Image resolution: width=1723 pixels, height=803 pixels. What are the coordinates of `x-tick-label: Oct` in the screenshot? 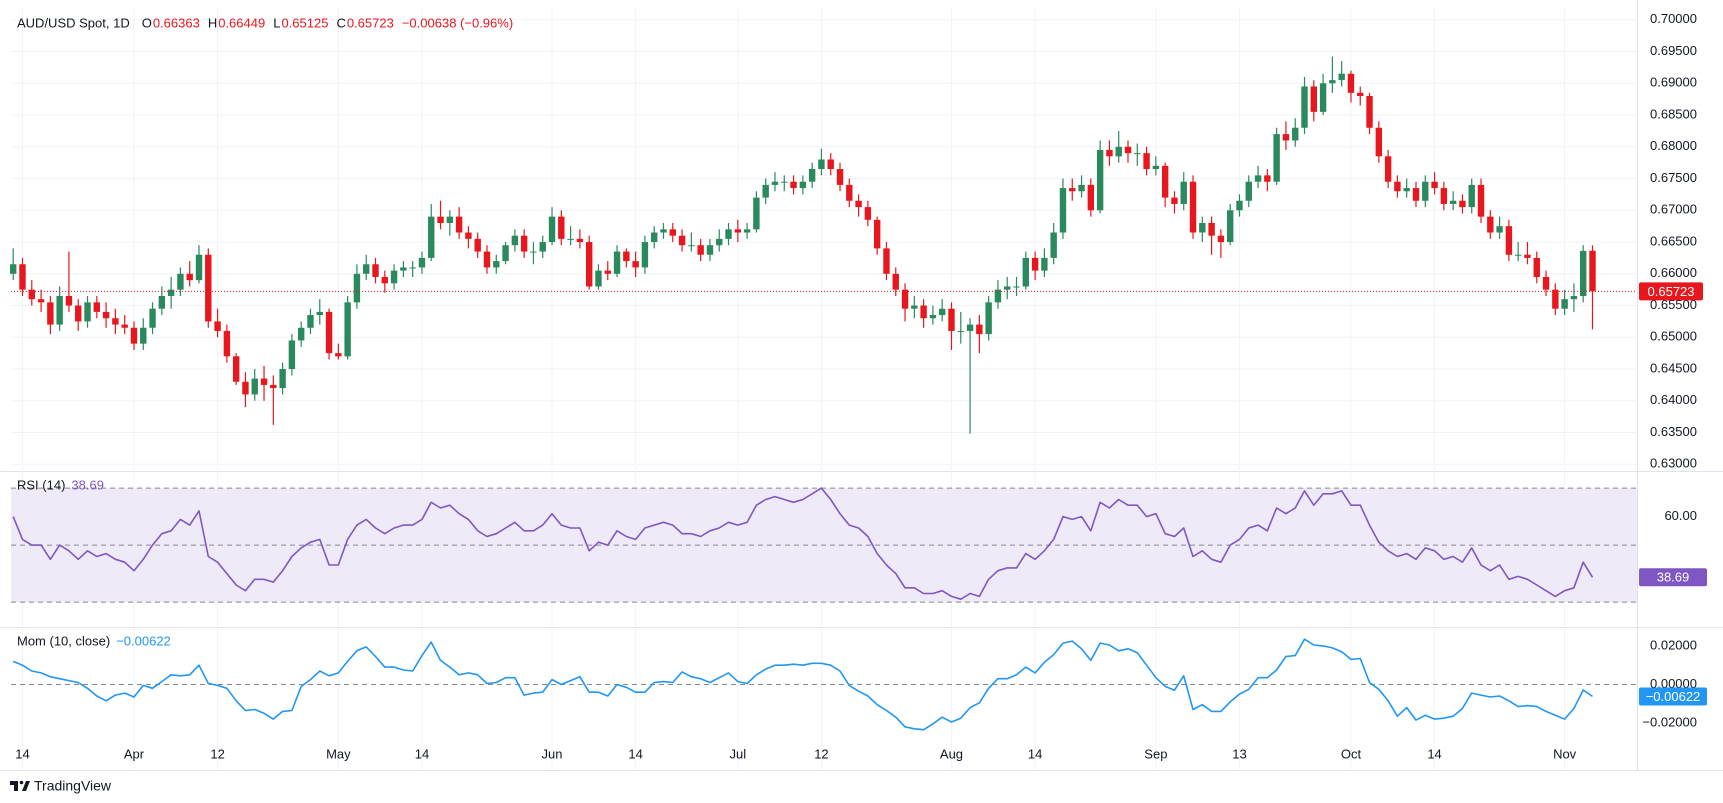 It's located at (1351, 753).